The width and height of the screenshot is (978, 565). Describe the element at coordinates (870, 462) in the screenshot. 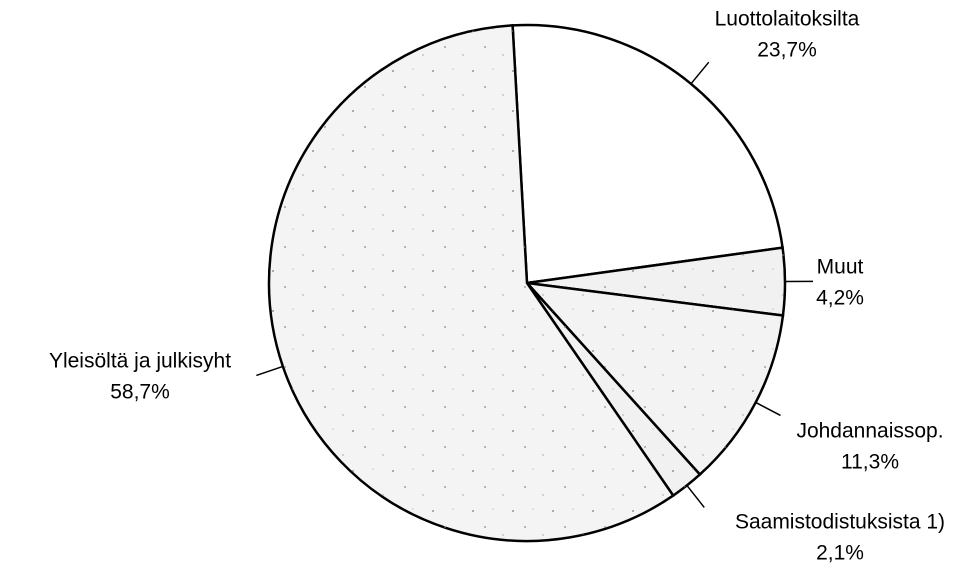

I see `slice-value-label: 11,3%` at that location.